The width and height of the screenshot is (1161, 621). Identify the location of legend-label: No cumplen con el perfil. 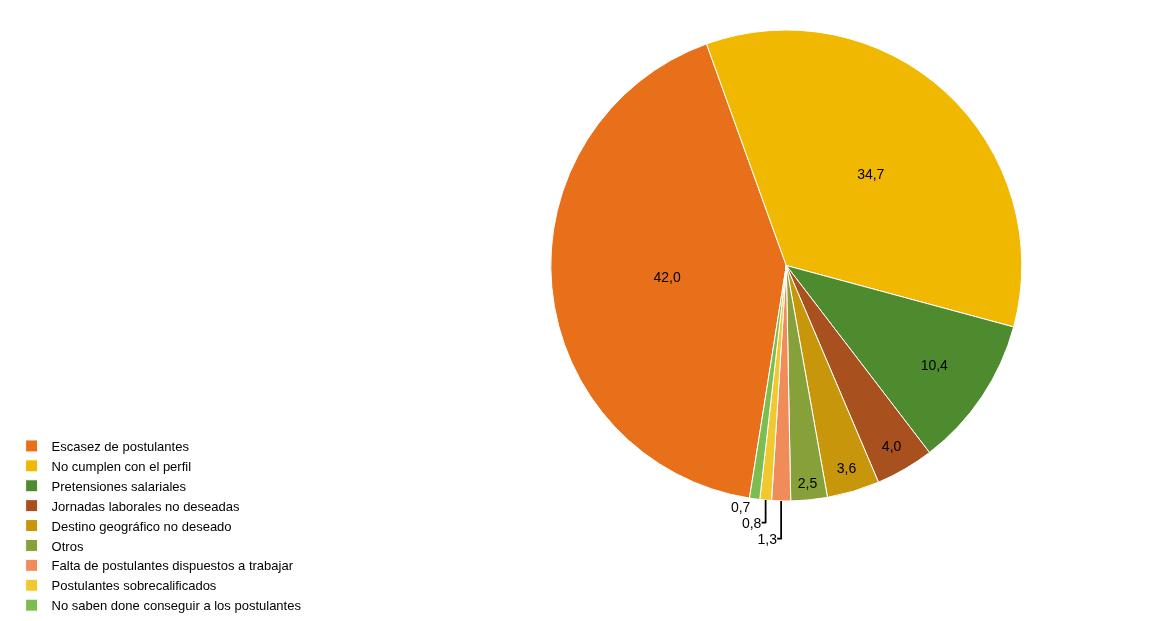
(121, 466).